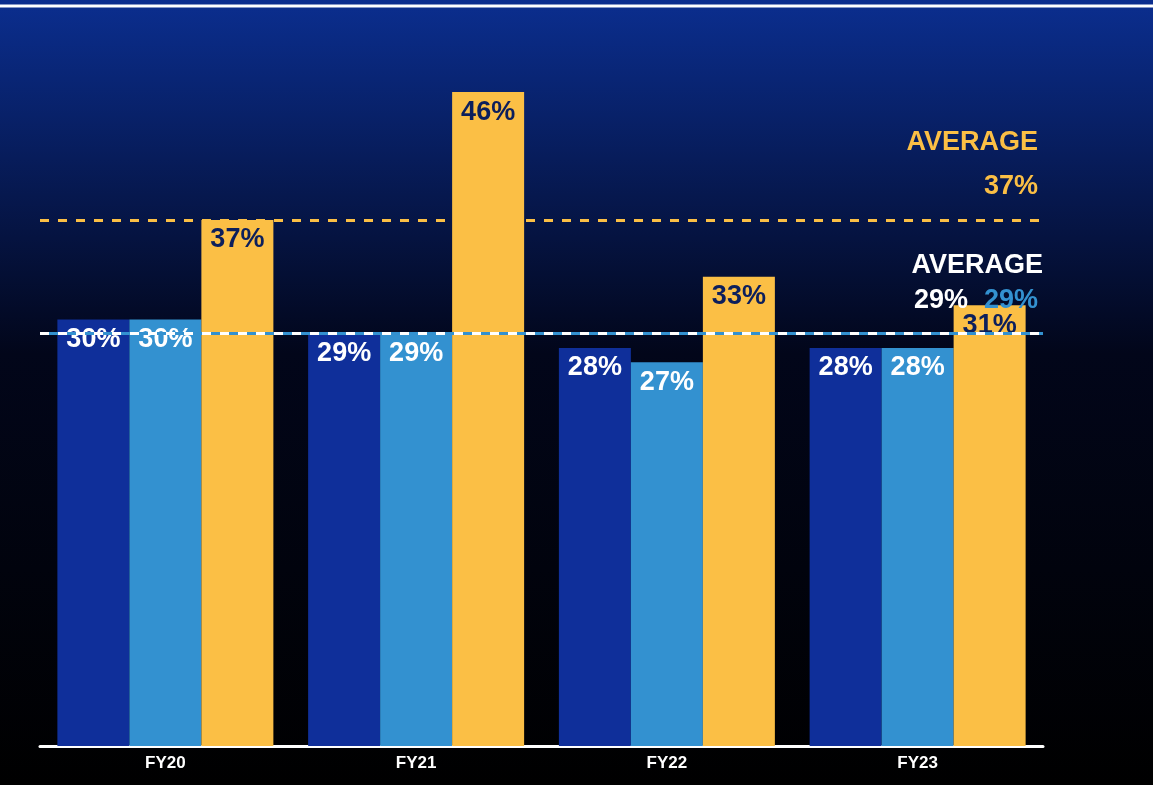 Image resolution: width=1153 pixels, height=785 pixels. I want to click on data-label: 27%, so click(666, 380).